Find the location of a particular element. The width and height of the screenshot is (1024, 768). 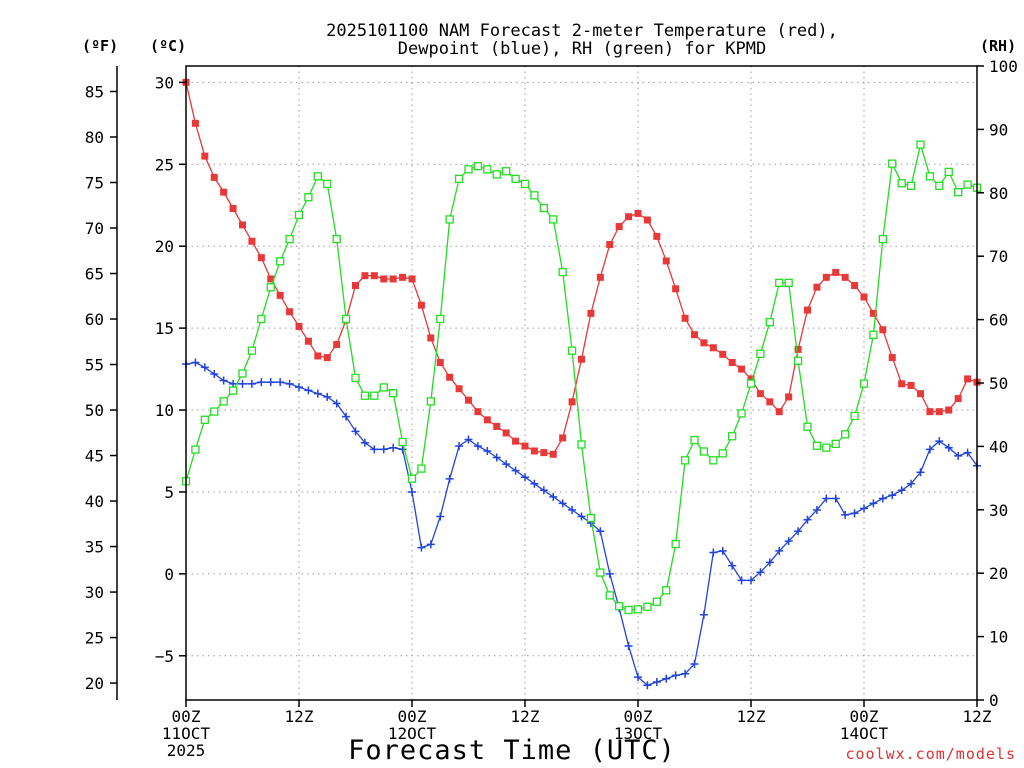

rh-tick-label: 50 is located at coordinates (998, 383).